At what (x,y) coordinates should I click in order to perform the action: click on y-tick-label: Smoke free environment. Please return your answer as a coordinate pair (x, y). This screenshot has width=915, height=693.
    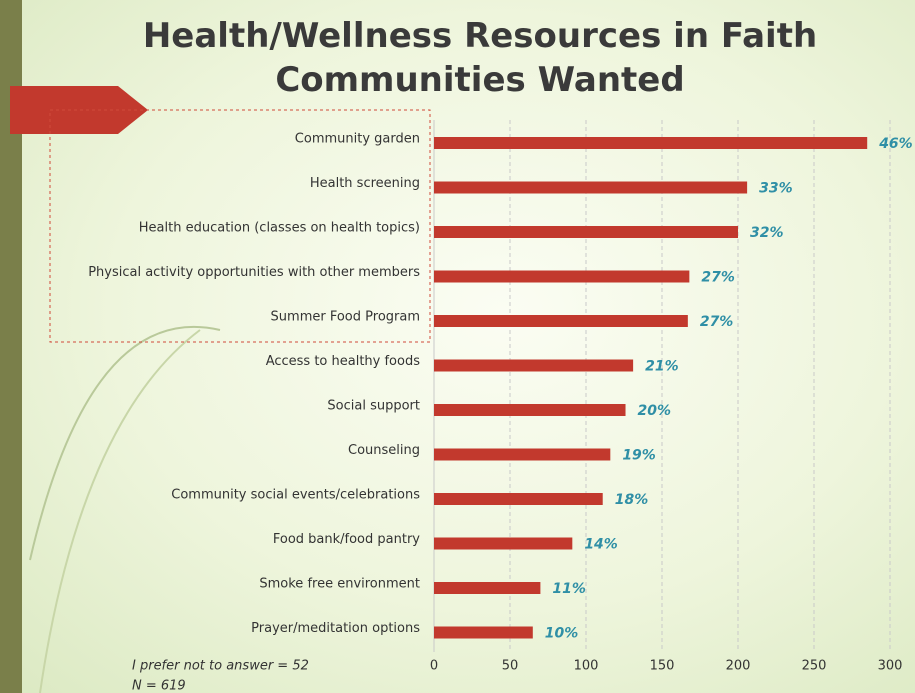
    Looking at the image, I should click on (339, 584).